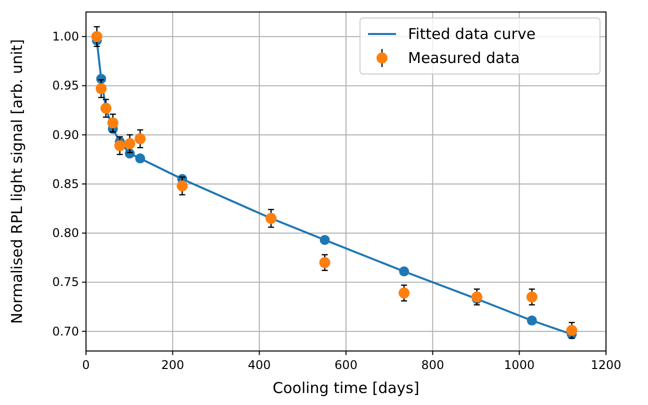  What do you see at coordinates (432, 365) in the screenshot?
I see `x-tick-label: 800` at bounding box center [432, 365].